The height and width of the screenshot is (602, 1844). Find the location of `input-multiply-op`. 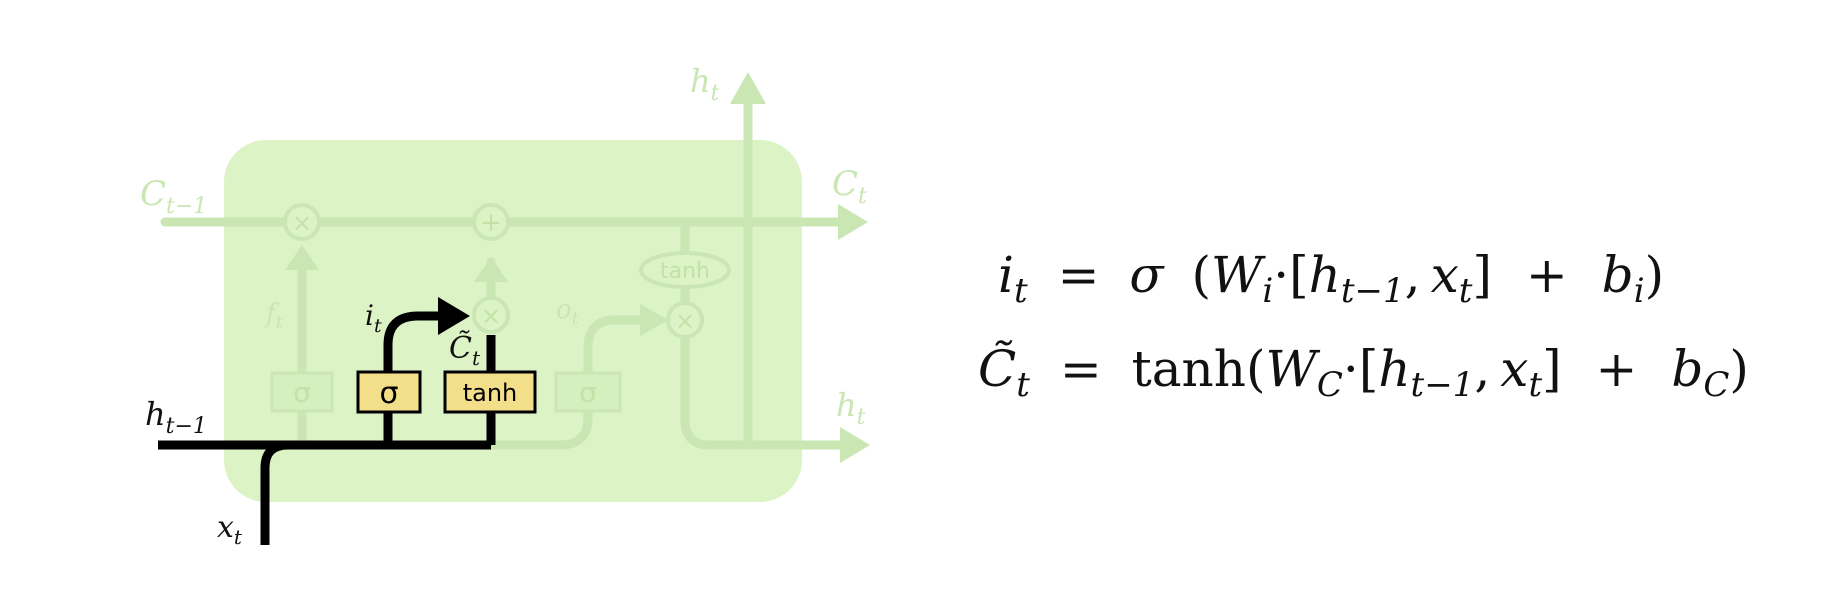

input-multiply-op is located at coordinates (491, 315).